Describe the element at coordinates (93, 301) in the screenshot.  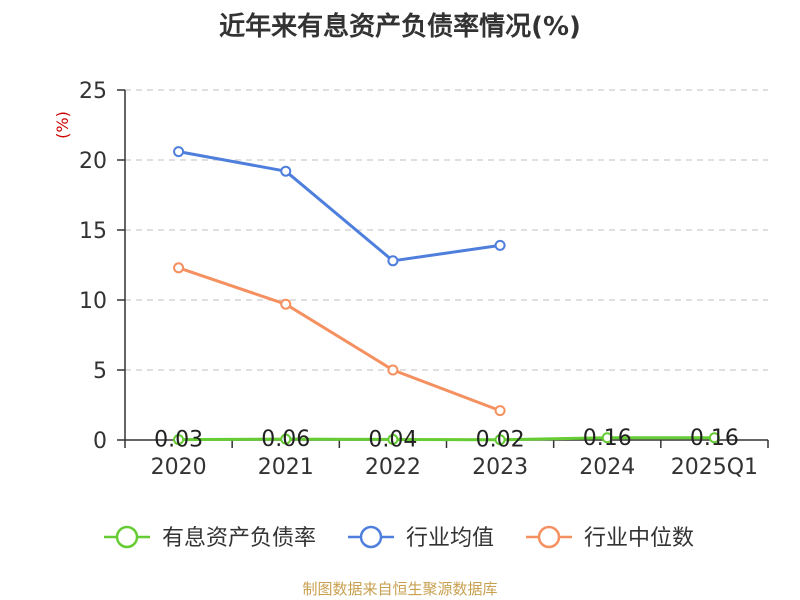
I see `y-tick-label: 10` at that location.